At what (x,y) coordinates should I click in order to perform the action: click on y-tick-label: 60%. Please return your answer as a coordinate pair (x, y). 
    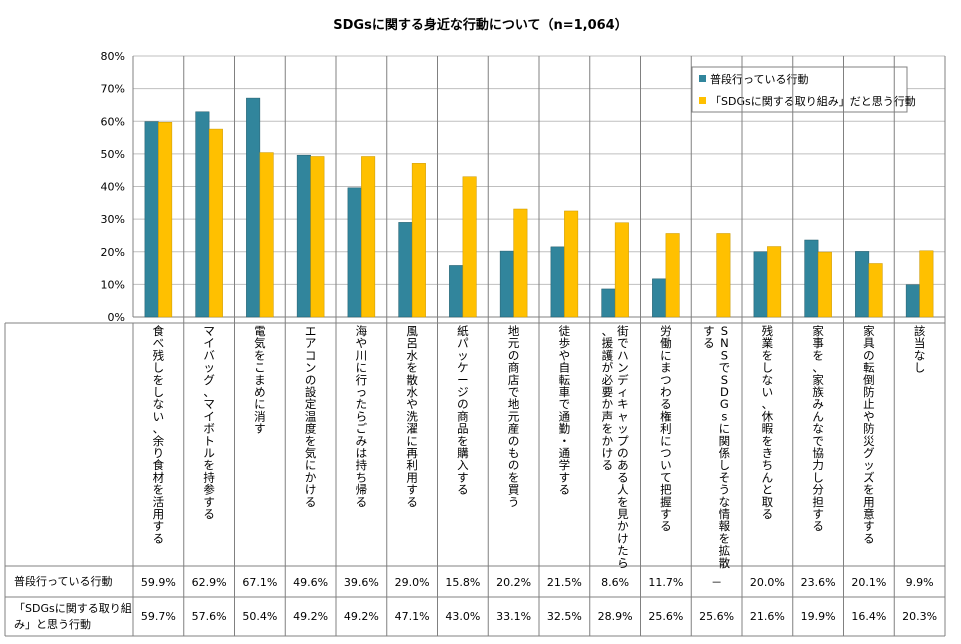
    Looking at the image, I should click on (113, 121).